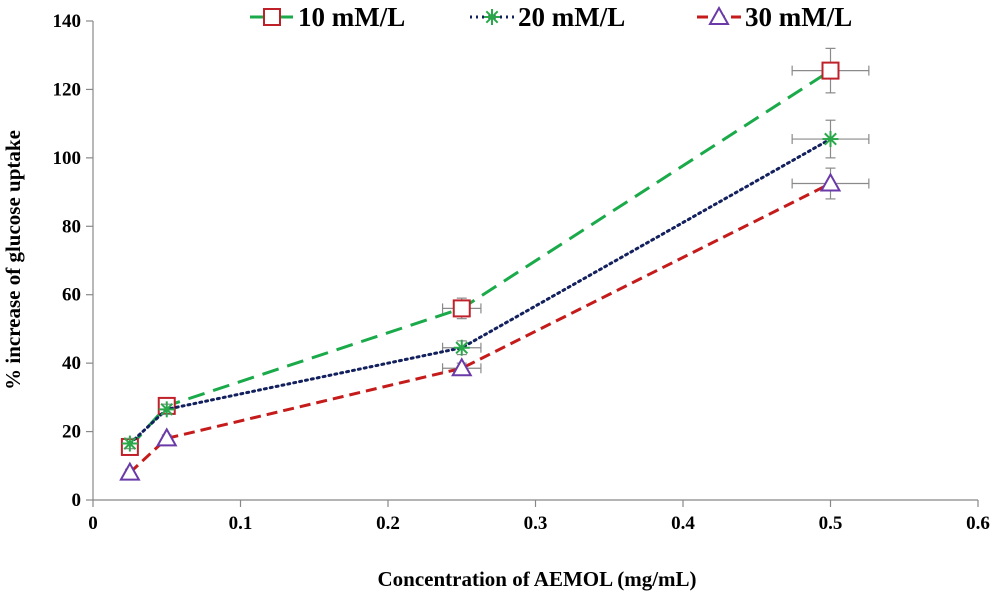  I want to click on x-axis-title: Concentration of AEMOL (mg/mL), so click(536, 579).